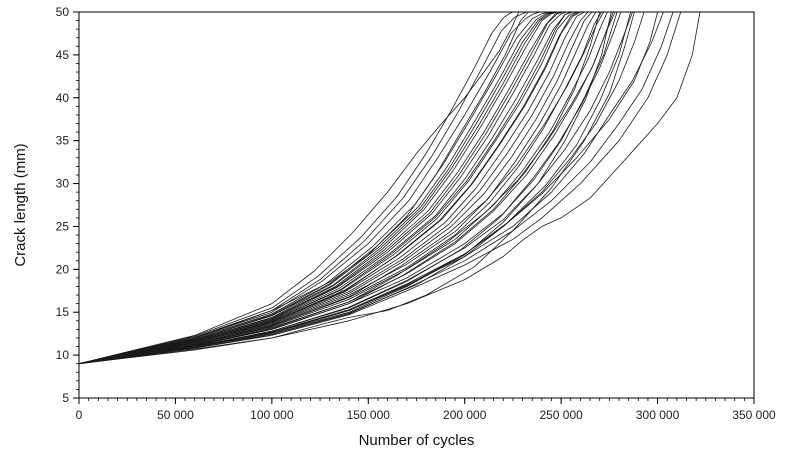 The image size is (788, 459). What do you see at coordinates (63, 226) in the screenshot?
I see `y-tick-label: 25` at bounding box center [63, 226].